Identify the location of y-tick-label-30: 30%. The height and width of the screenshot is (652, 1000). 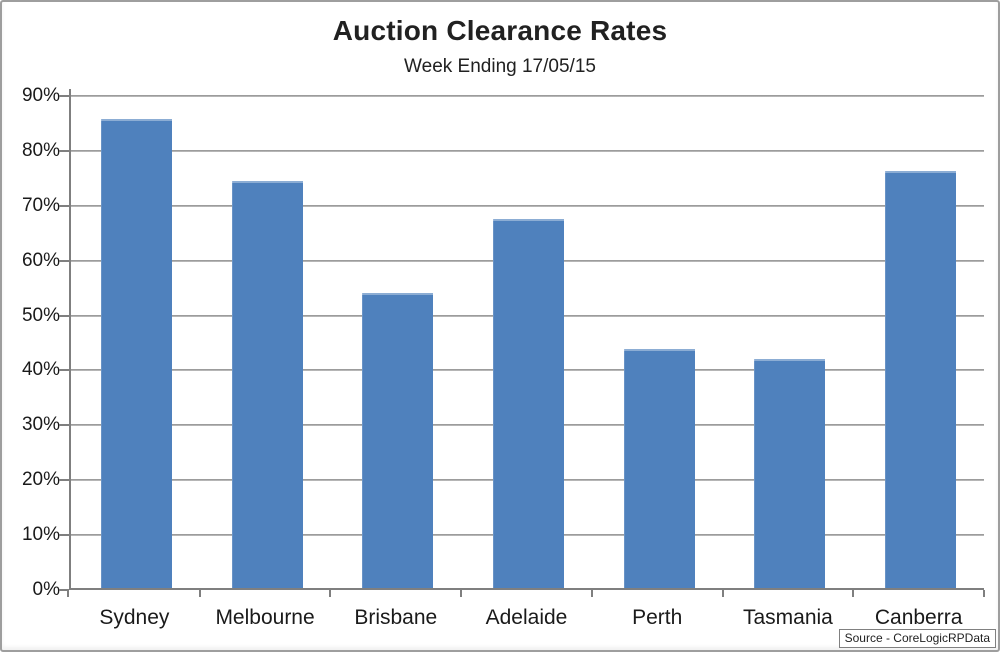
(40, 425).